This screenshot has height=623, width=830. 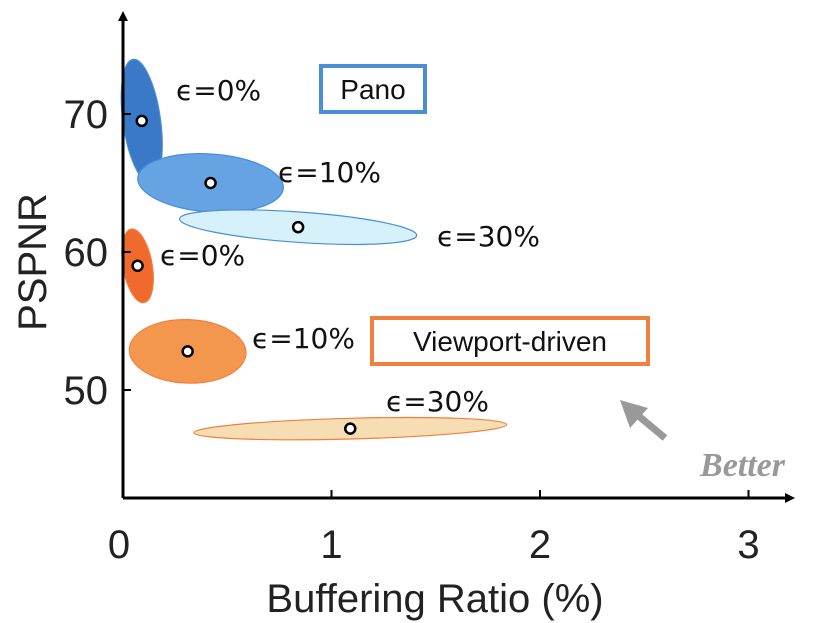 What do you see at coordinates (331, 545) in the screenshot?
I see `x-tick-label: 1` at bounding box center [331, 545].